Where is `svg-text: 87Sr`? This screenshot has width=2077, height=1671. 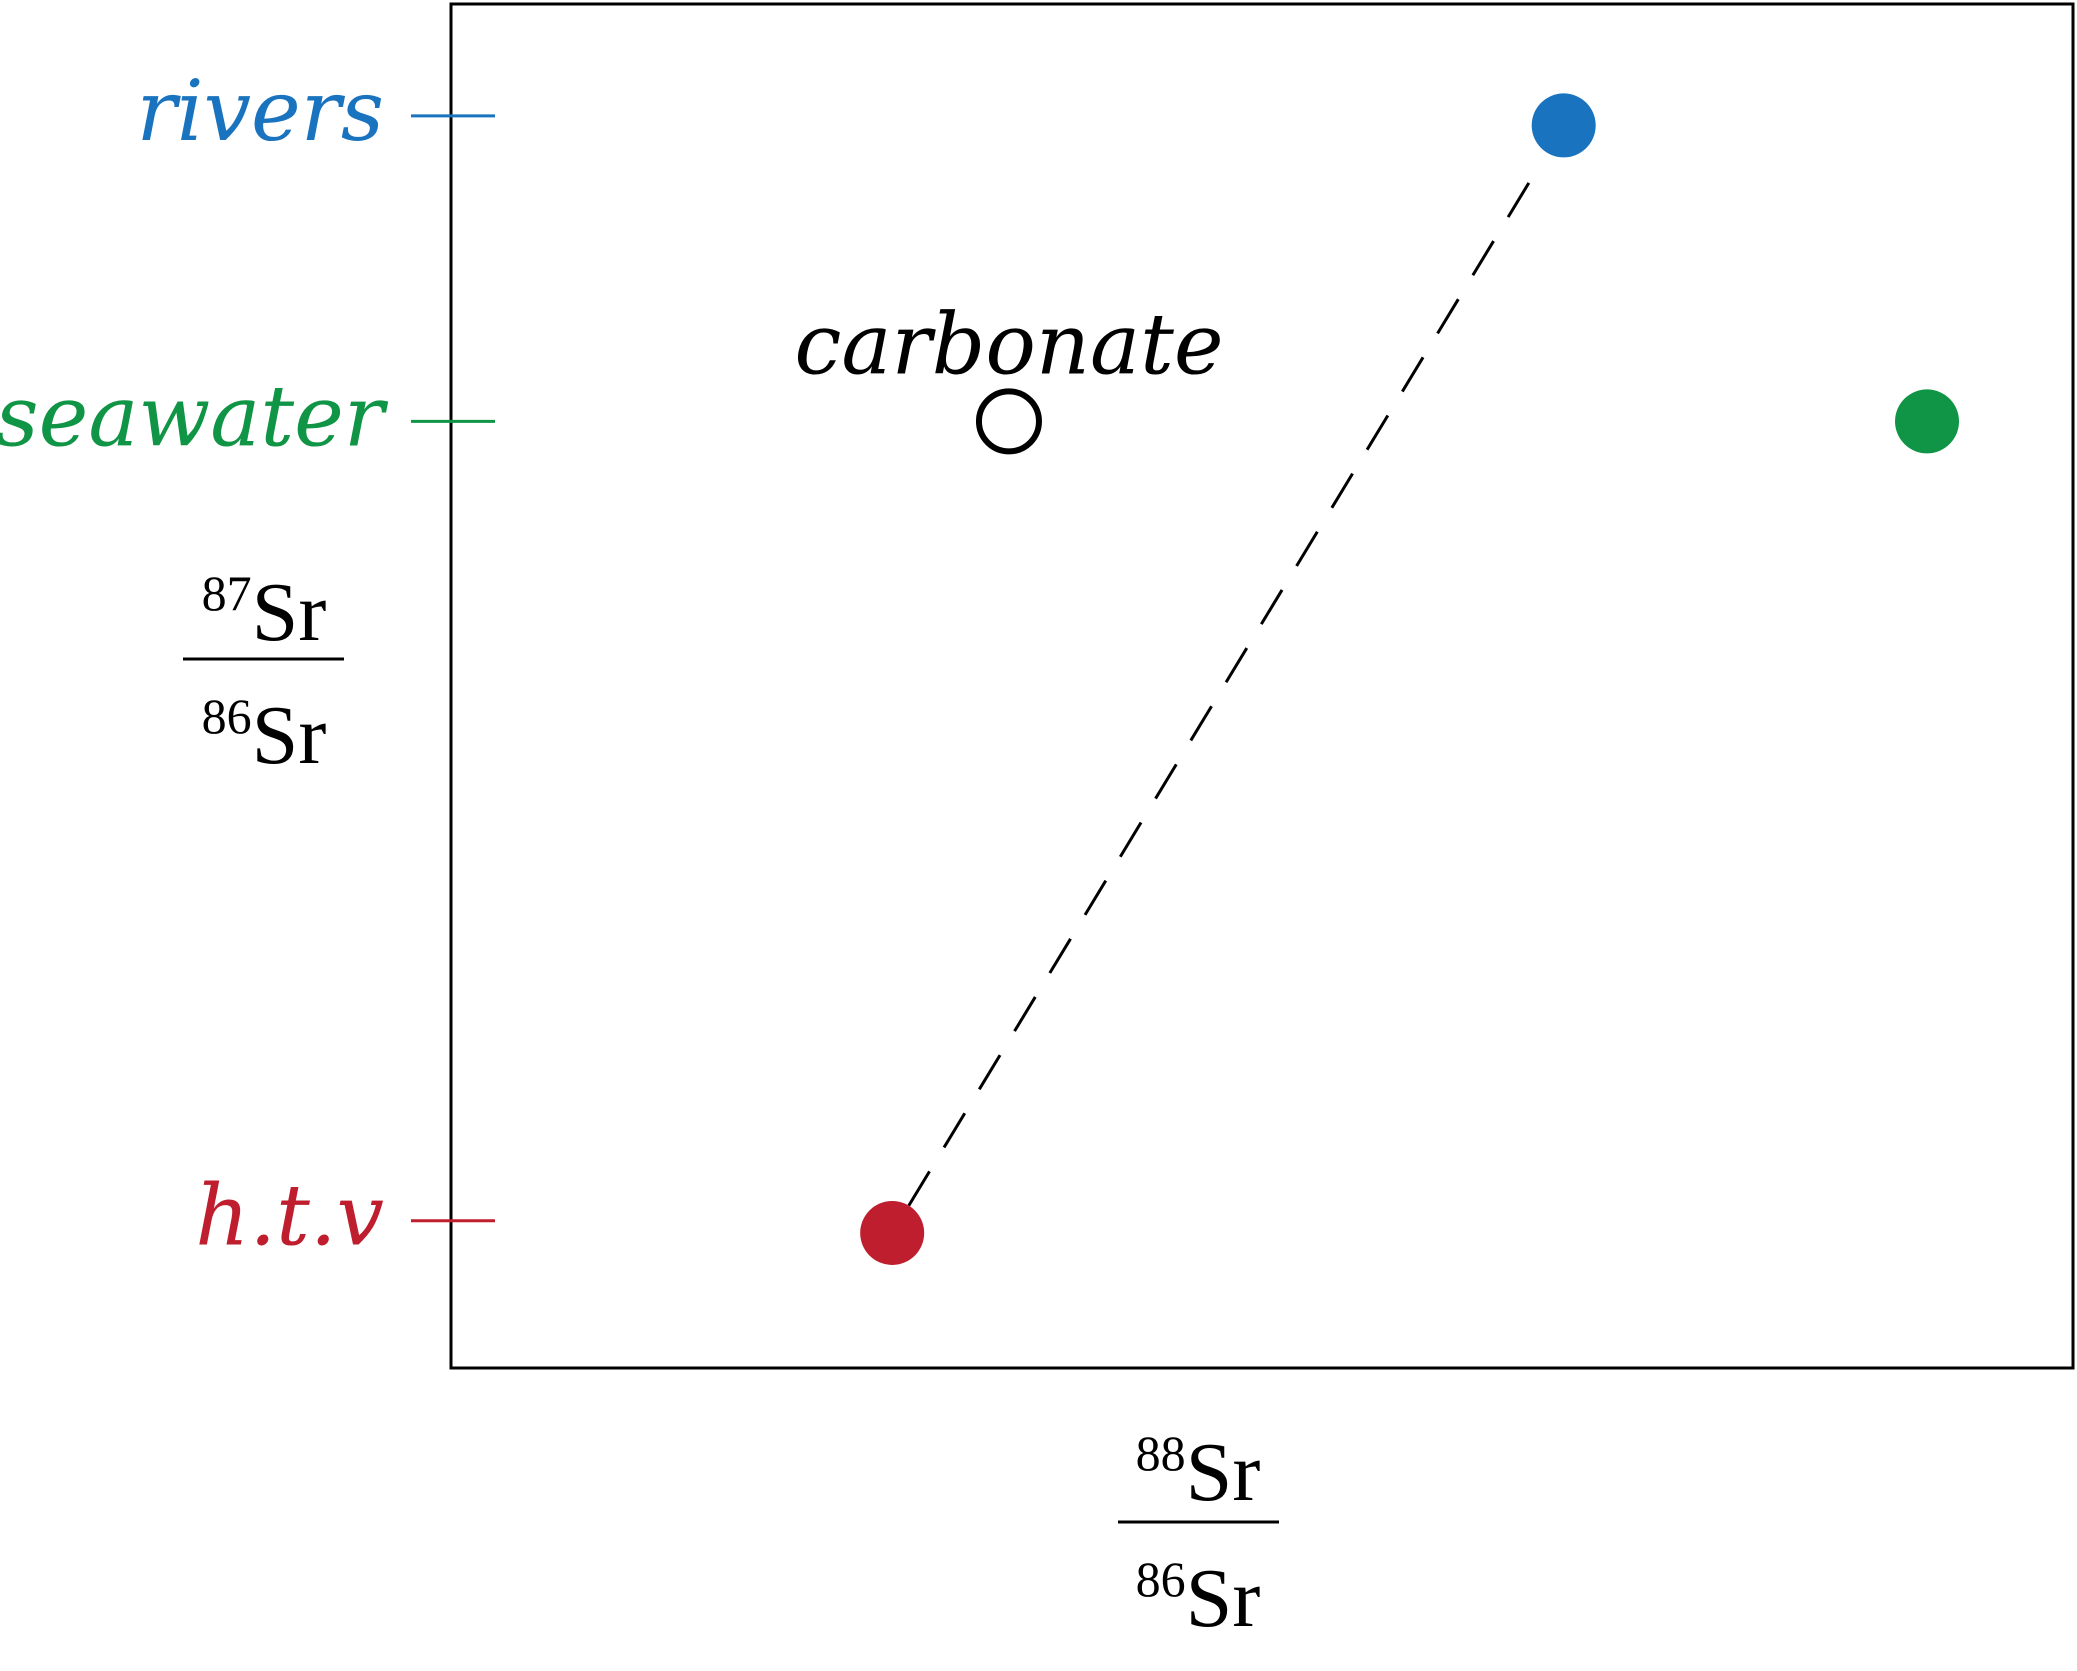
svg-text: 87Sr is located at coordinates (264, 612).